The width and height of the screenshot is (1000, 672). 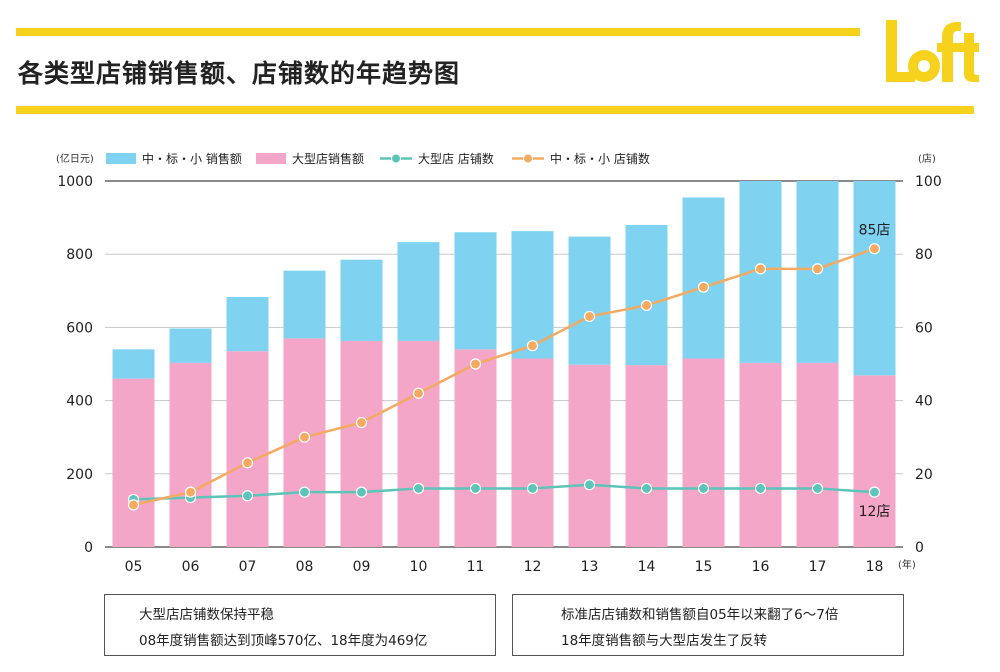 I want to click on note-left-line2: 08年度销售额达到顶峰570亿、18年度为469亿, so click(x=283, y=641).